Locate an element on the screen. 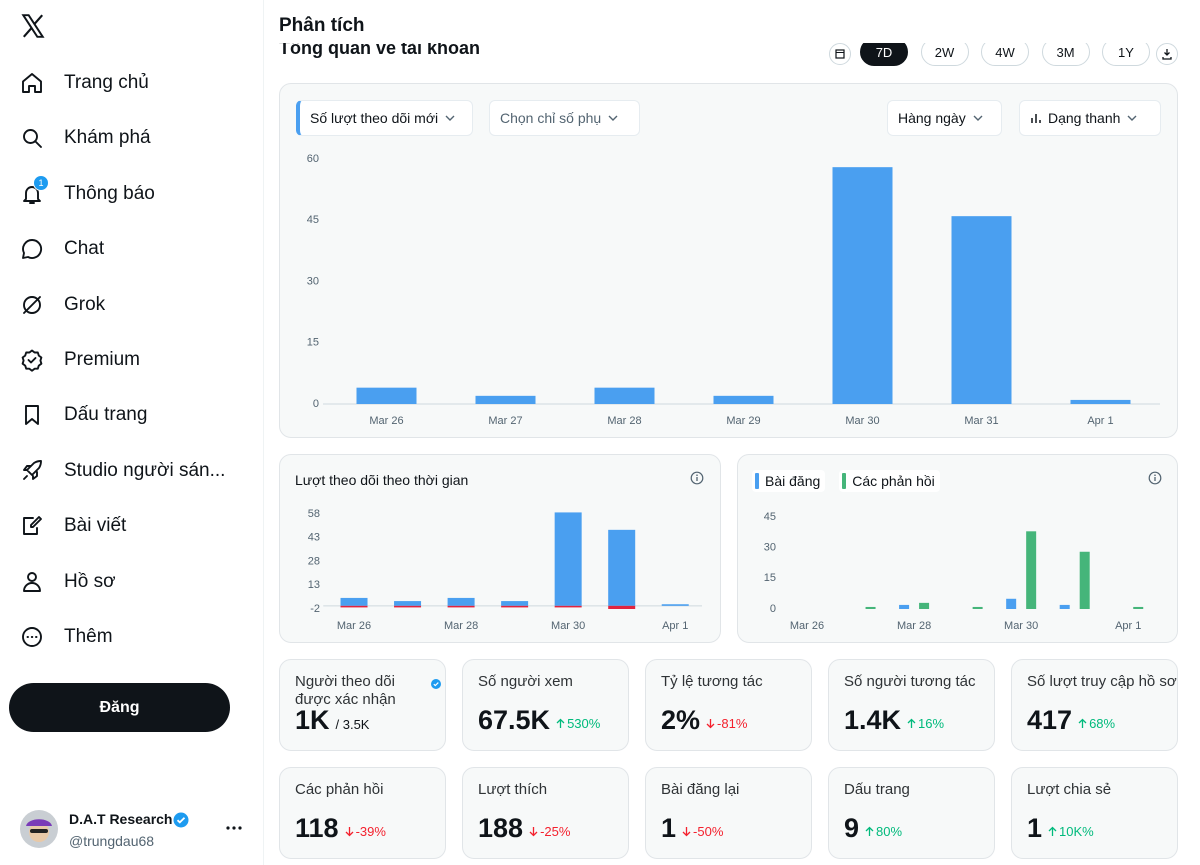 The width and height of the screenshot is (1200, 865). metric-card: Lượt chia sẻ 1 10K% is located at coordinates (1094, 813).